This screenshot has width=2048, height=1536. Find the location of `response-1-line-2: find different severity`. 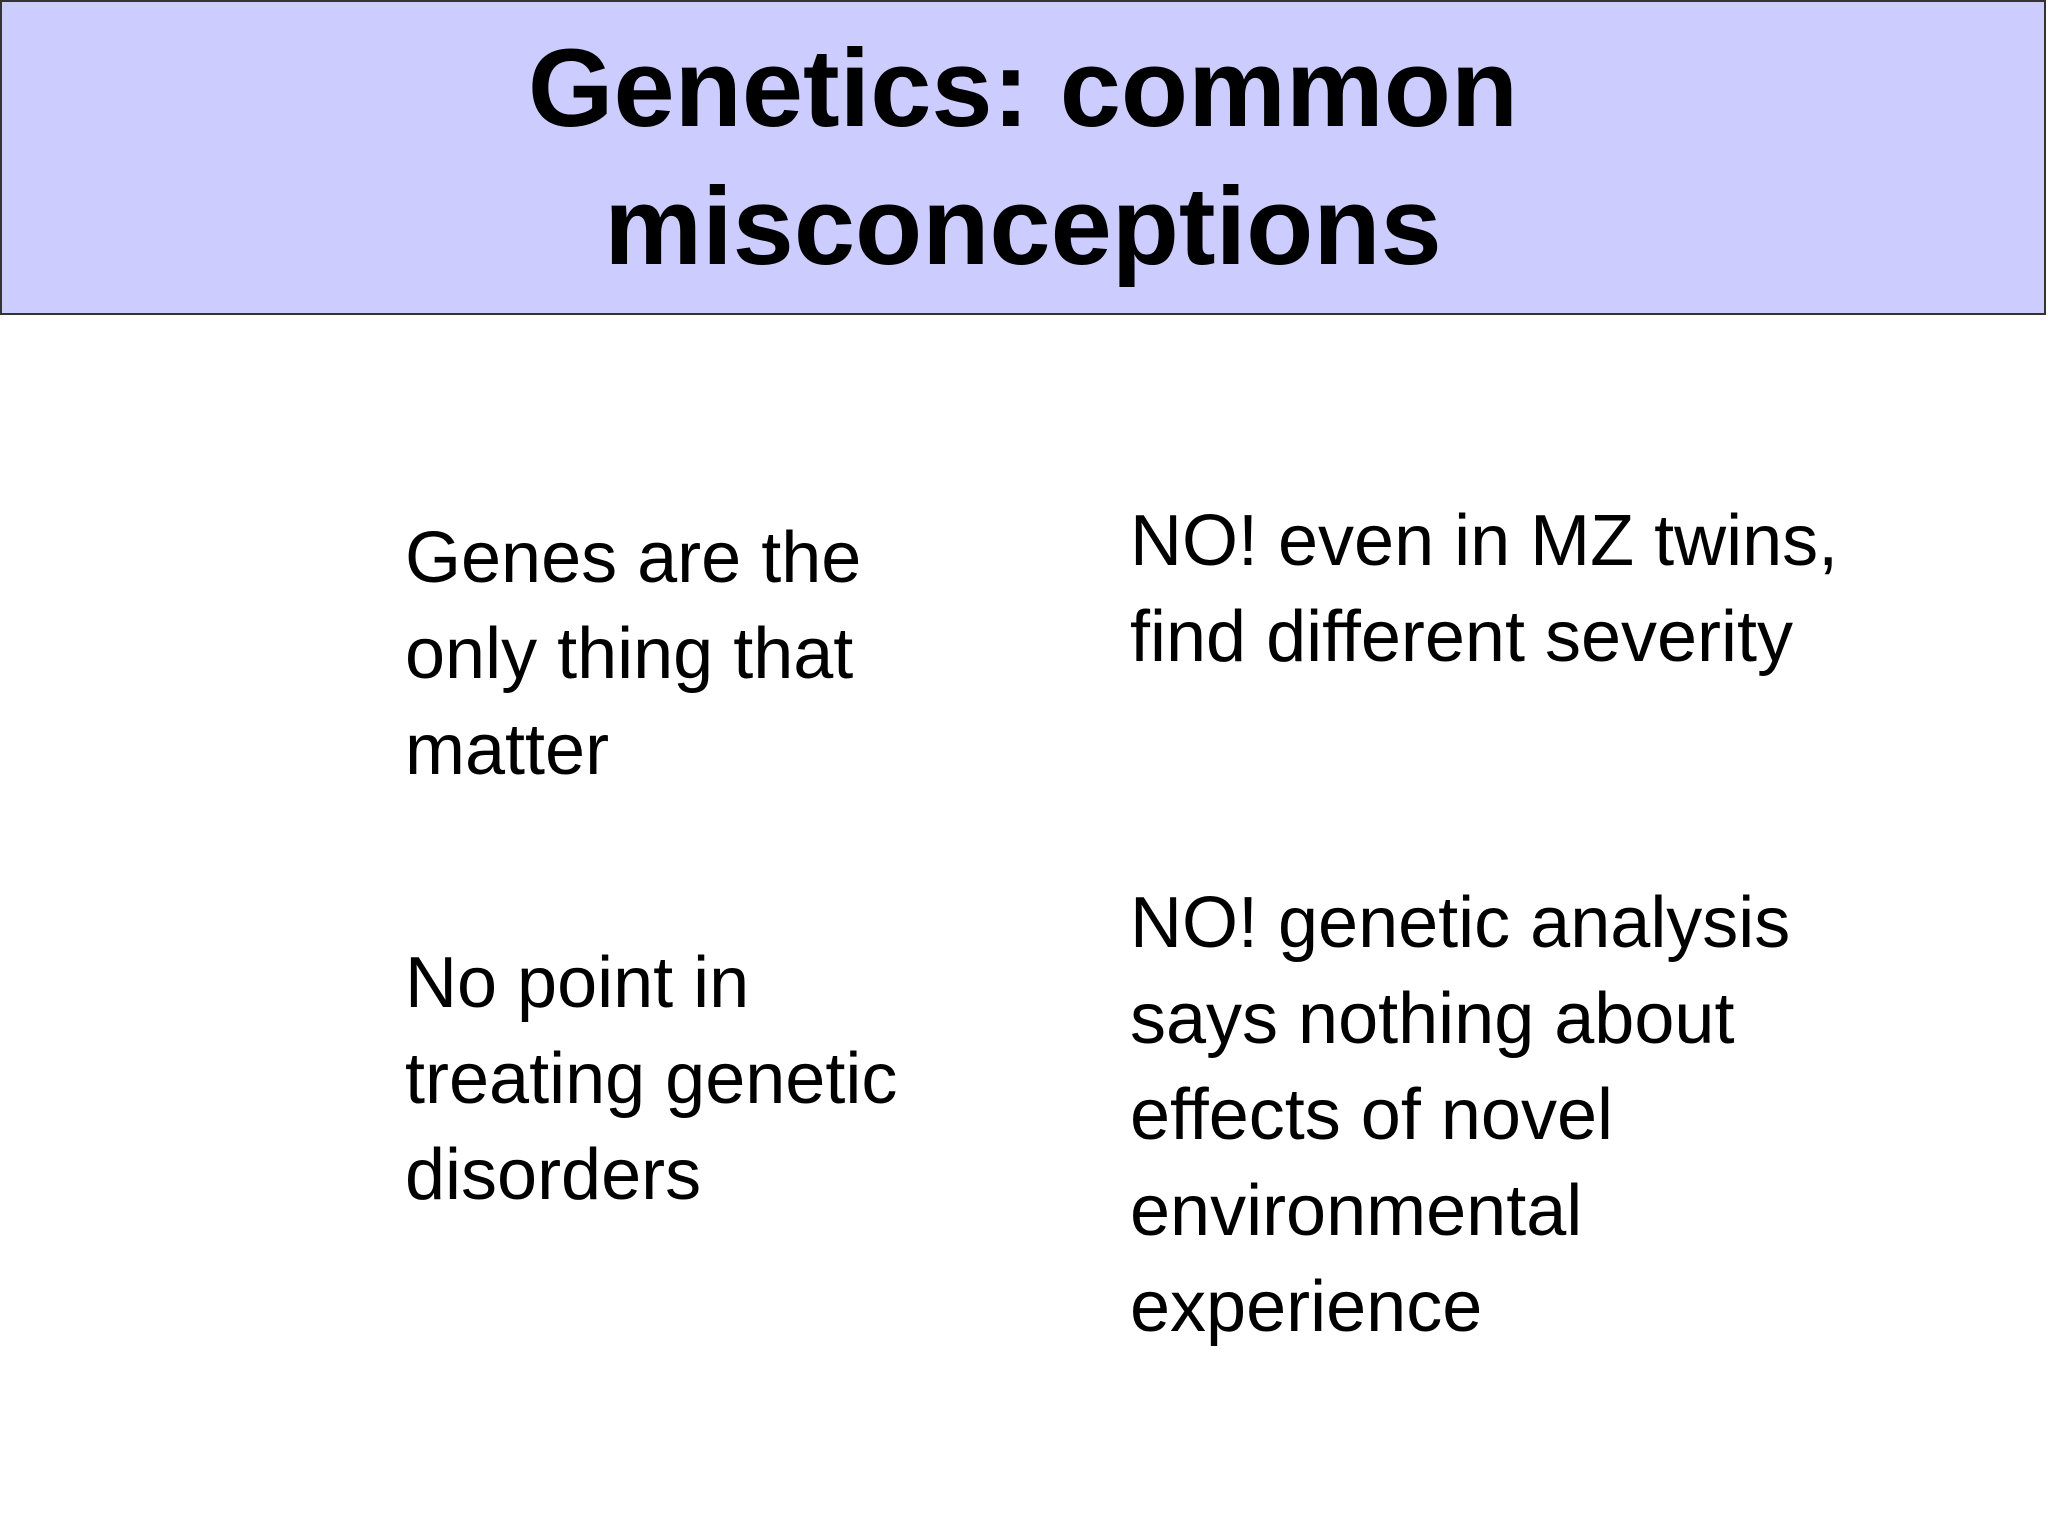

response-1-line-2: find different severity is located at coordinates (1462, 637).